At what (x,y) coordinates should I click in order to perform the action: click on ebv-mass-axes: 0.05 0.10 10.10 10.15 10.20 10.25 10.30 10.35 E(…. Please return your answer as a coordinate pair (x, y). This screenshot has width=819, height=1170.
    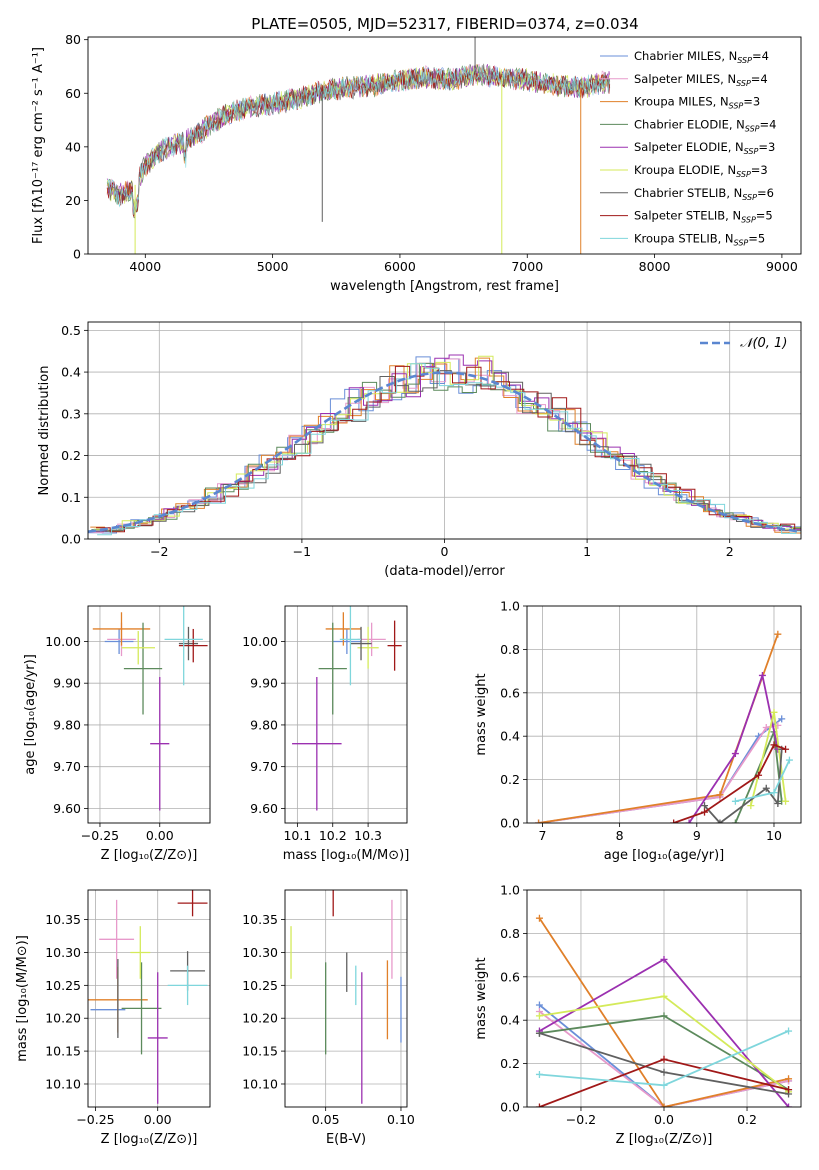
    Looking at the image, I should click on (328, 1018).